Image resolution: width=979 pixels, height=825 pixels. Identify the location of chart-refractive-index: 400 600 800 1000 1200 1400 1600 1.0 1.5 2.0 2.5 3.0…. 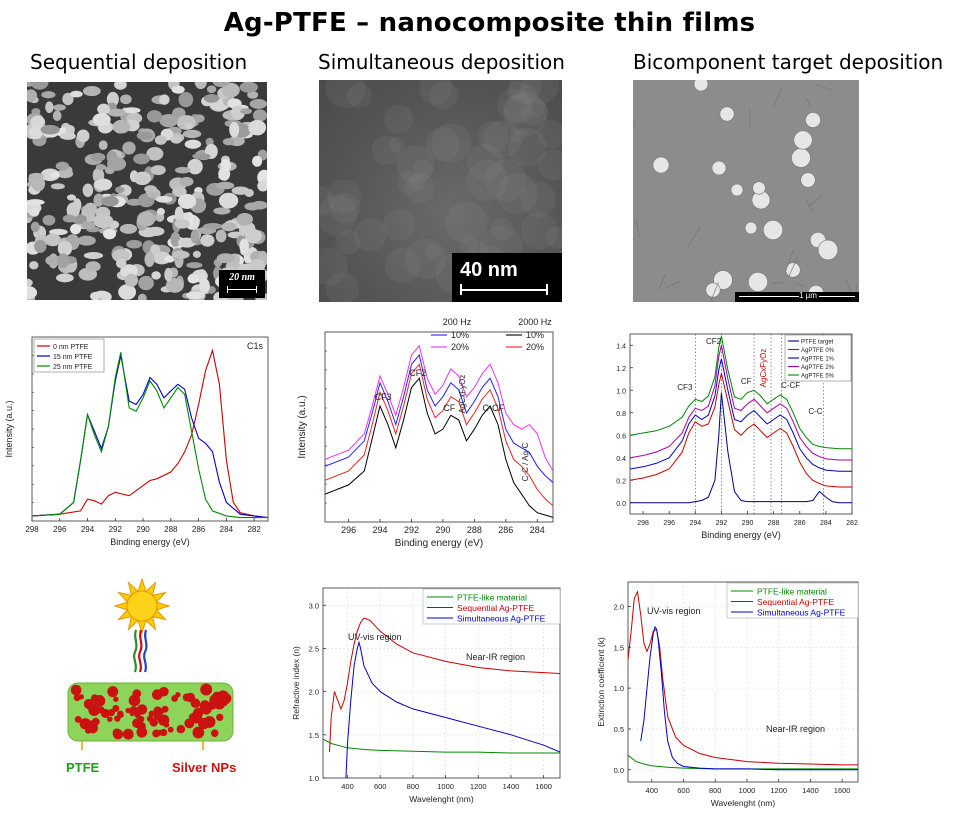
(426, 695).